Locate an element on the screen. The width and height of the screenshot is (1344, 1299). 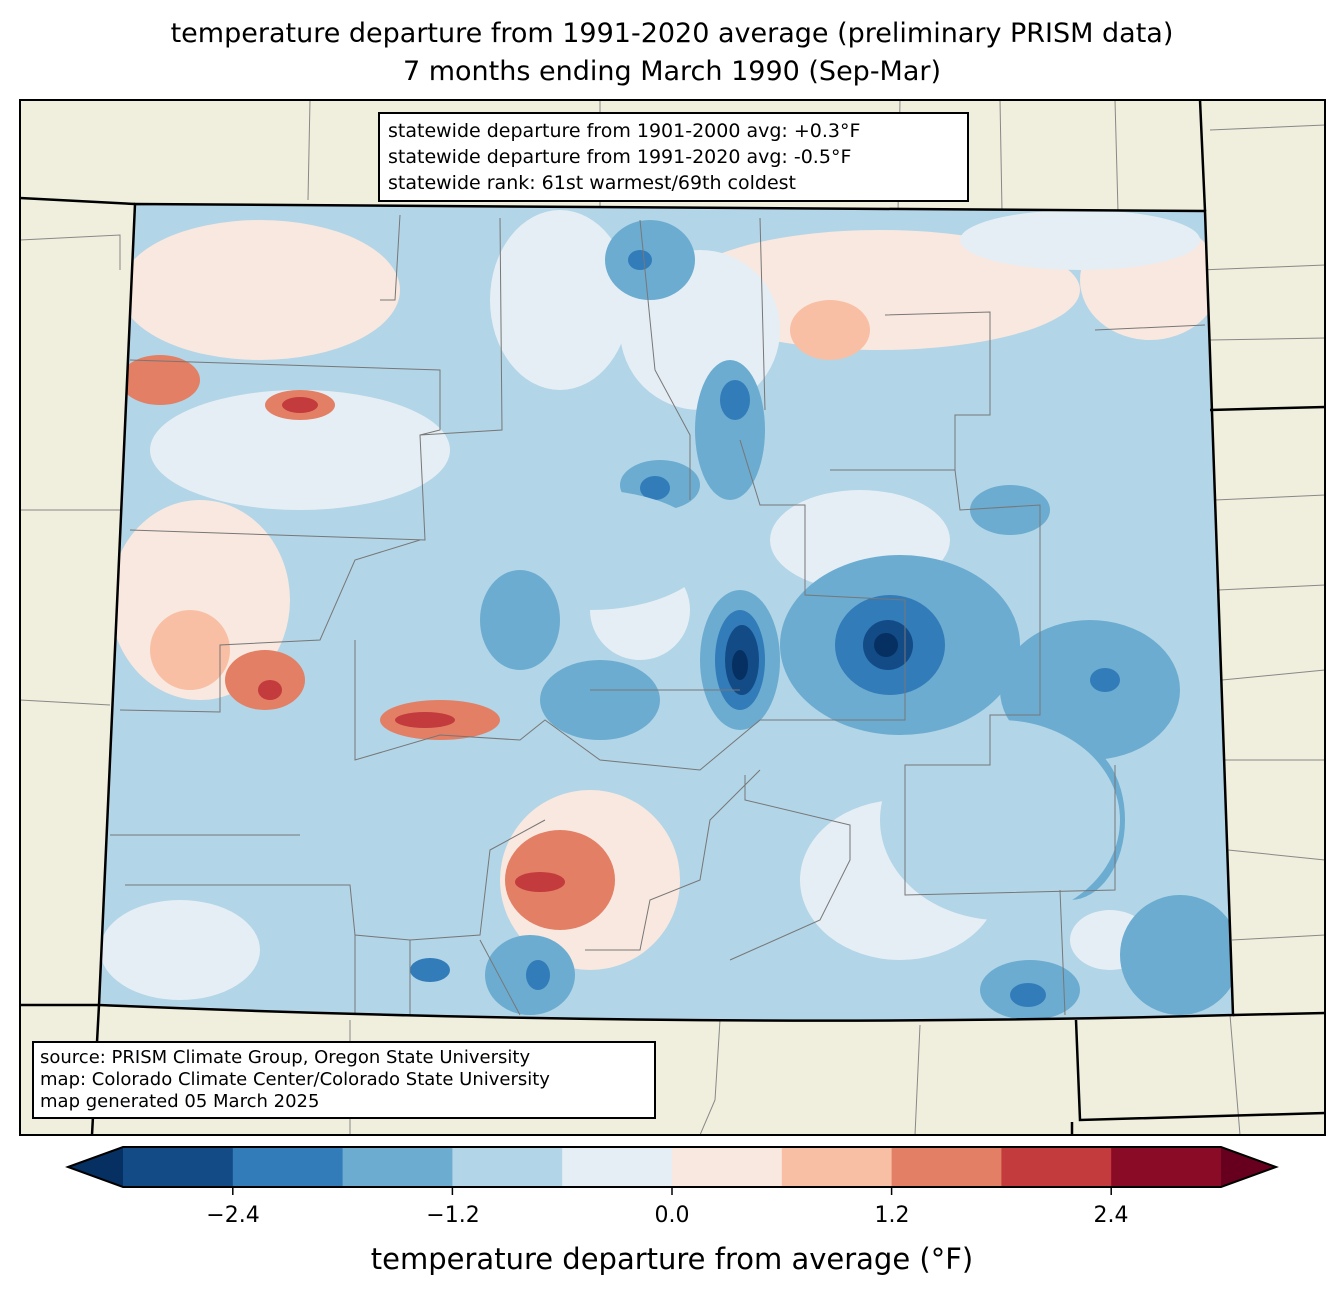
colorbar-tick-label: −1.2 is located at coordinates (453, 1215).